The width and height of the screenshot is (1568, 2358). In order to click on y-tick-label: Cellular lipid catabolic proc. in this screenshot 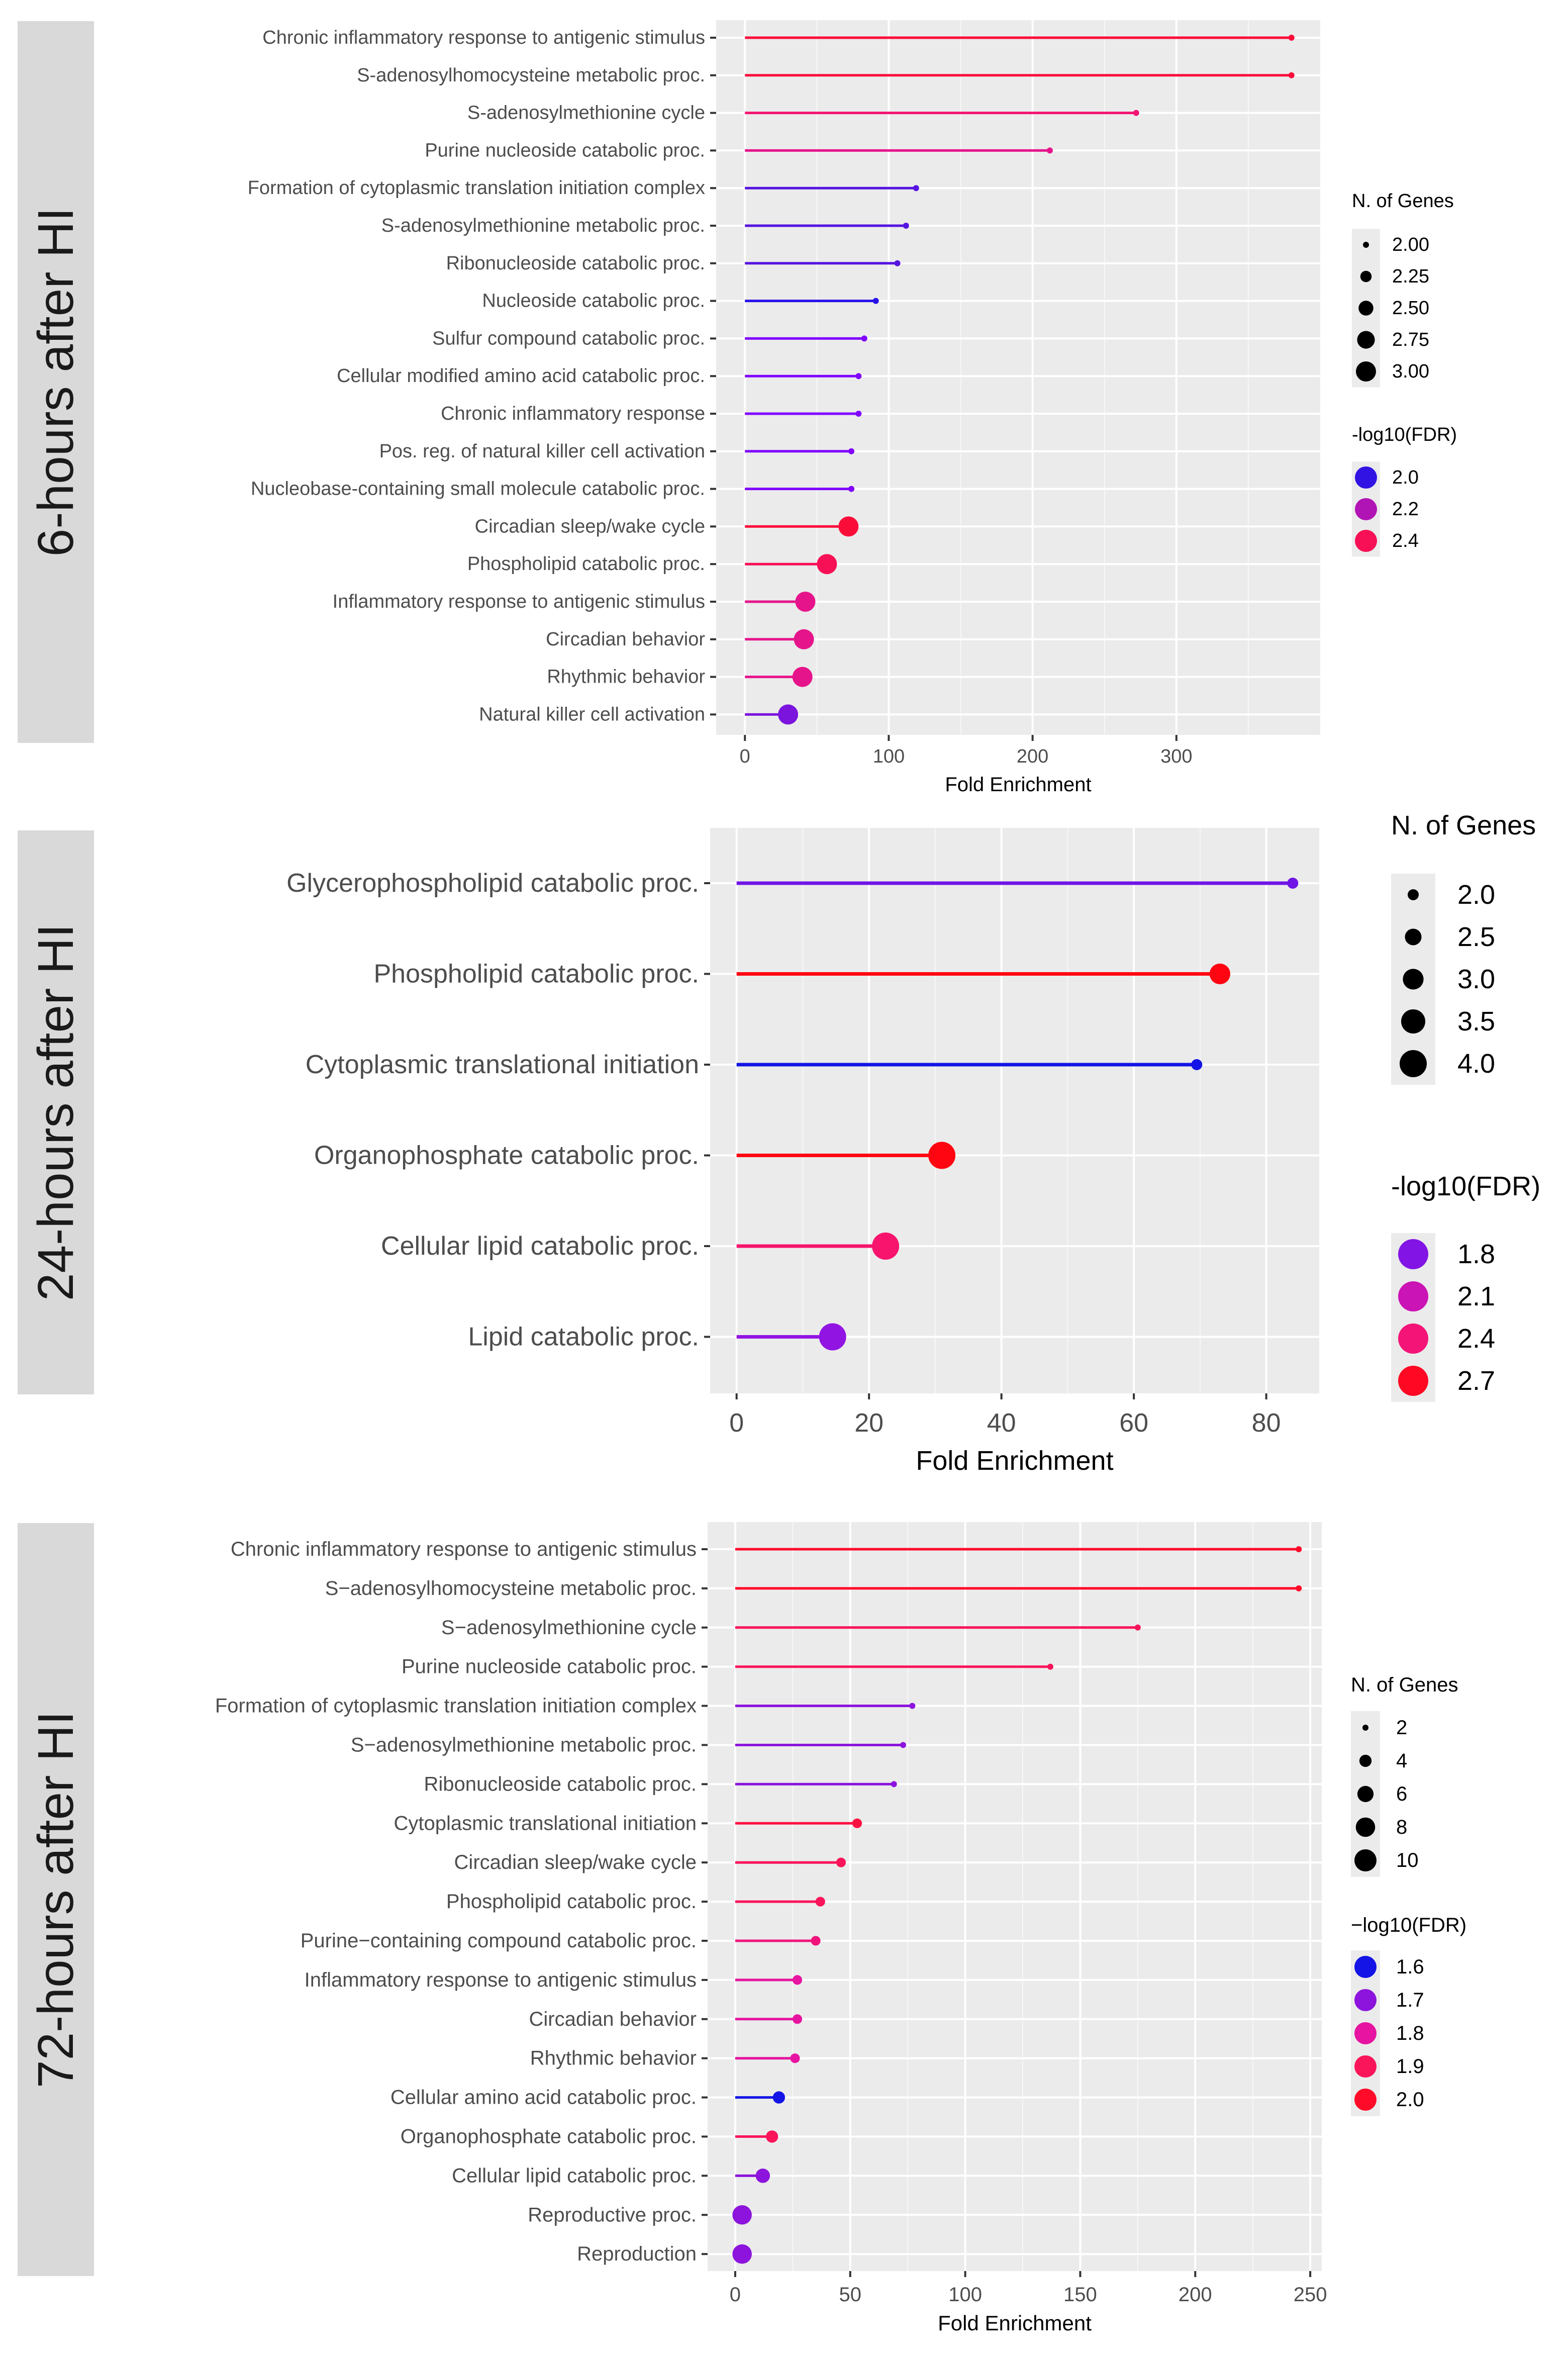, I will do `click(540, 1246)`.